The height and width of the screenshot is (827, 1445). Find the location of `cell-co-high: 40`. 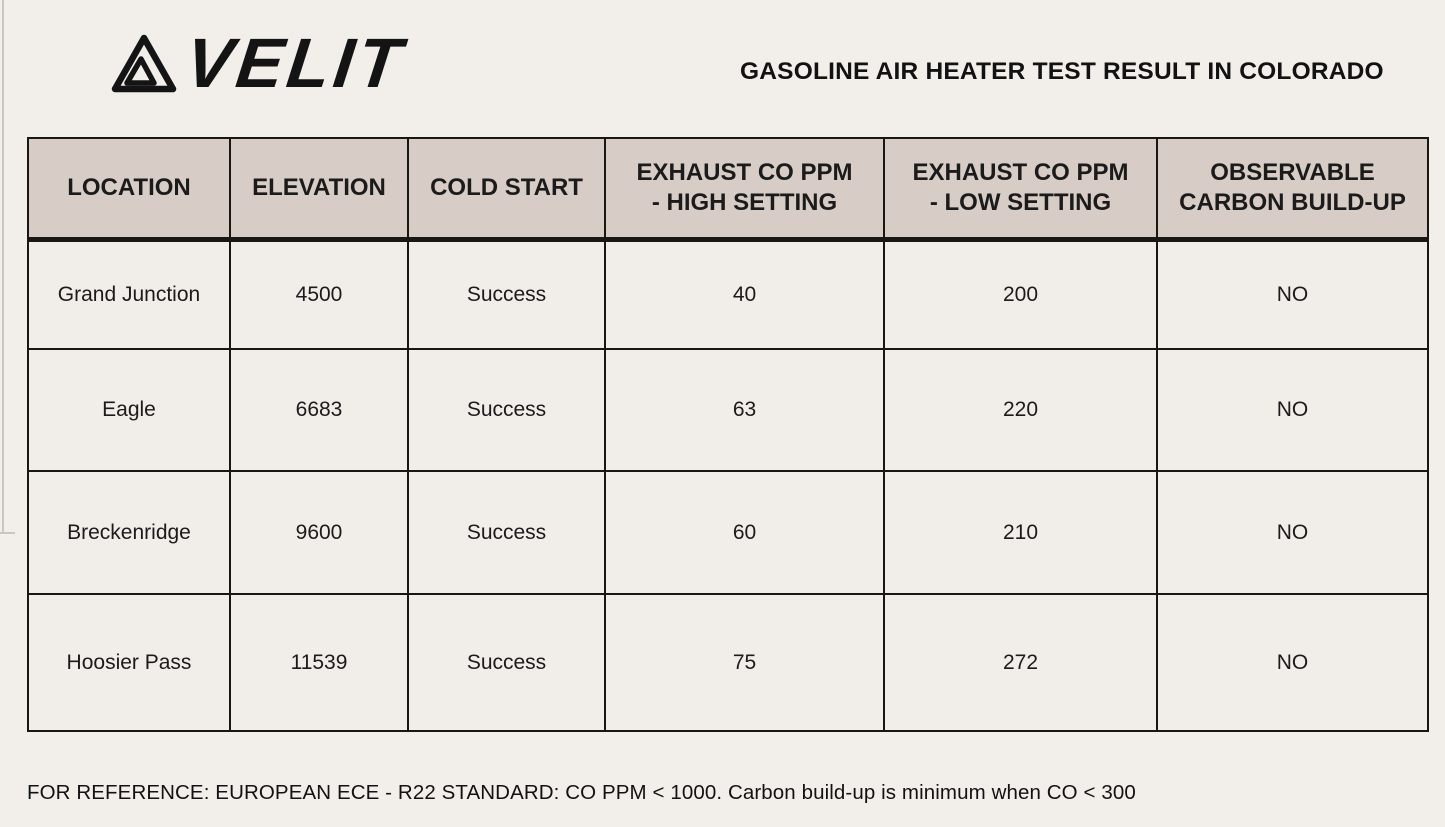

cell-co-high: 40 is located at coordinates (744, 294).